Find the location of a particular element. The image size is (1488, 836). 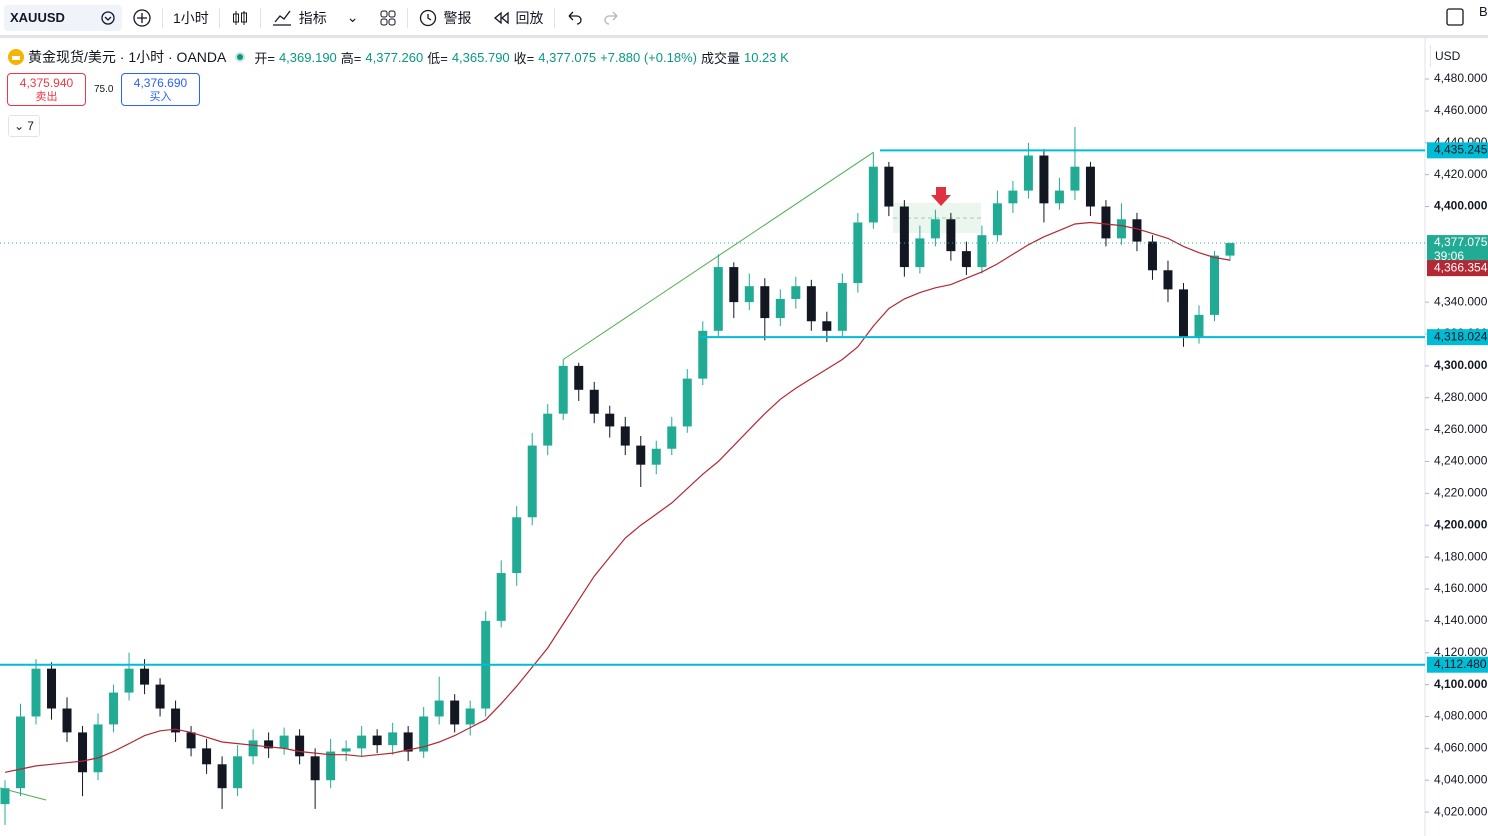

y-tick-label: 4,020.000 is located at coordinates (1461, 811).